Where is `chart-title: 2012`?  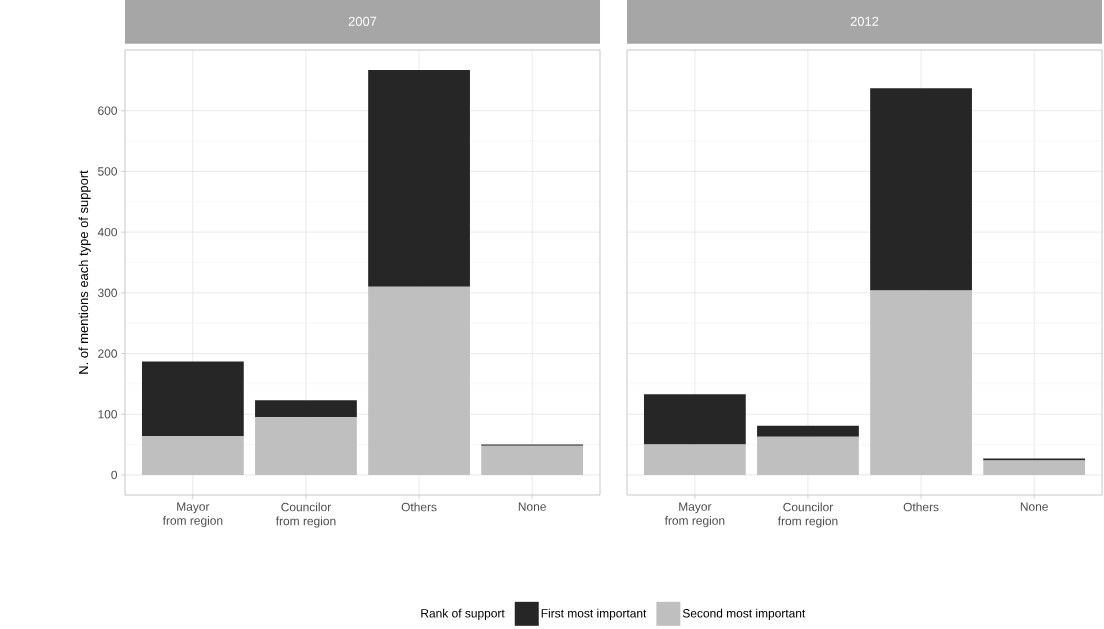
chart-title: 2012 is located at coordinates (864, 21).